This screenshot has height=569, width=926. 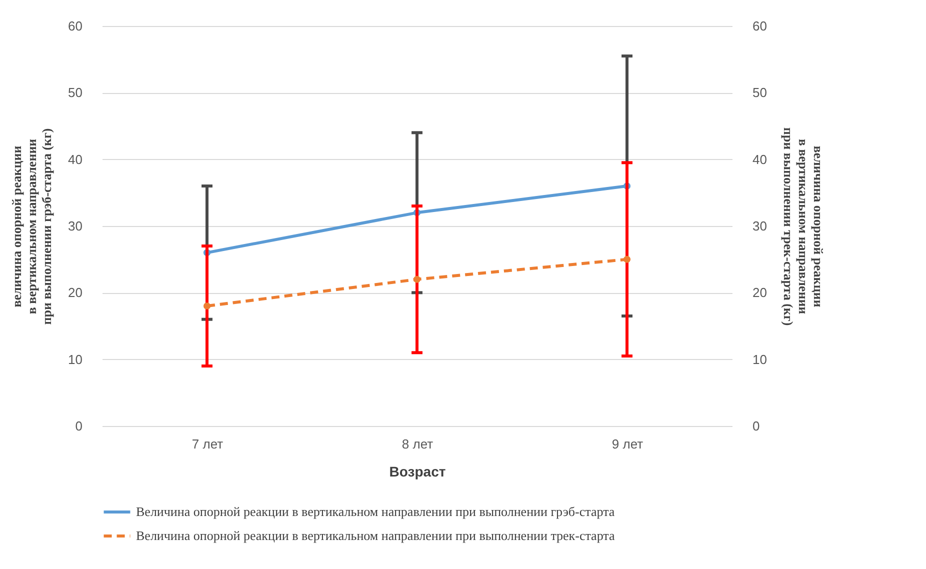 I want to click on y-tick-label: 50, so click(x=75, y=92).